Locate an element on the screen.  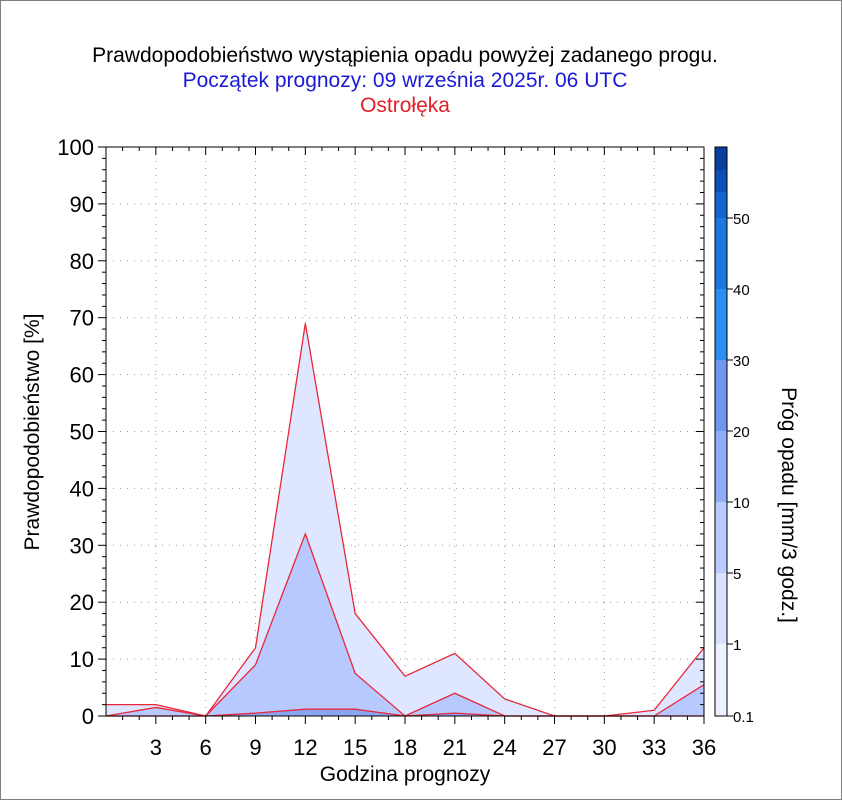
x-tick-label: 27 is located at coordinates (554, 747).